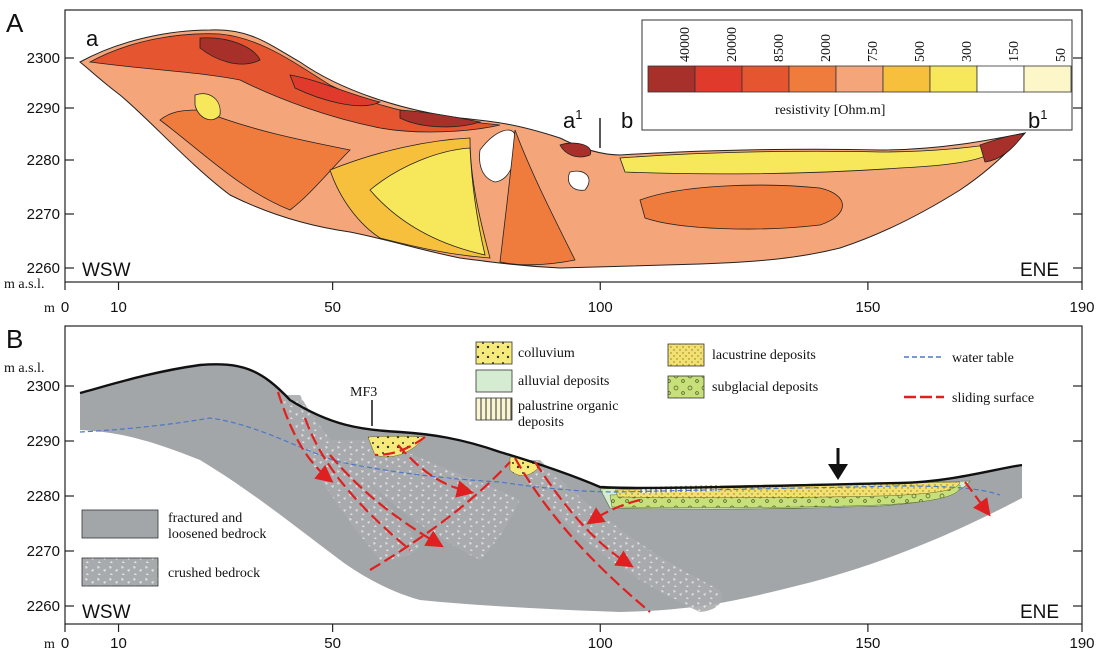 This screenshot has height=654, width=1100. I want to click on panel_b-x-label-190: 190, so click(1081, 643).